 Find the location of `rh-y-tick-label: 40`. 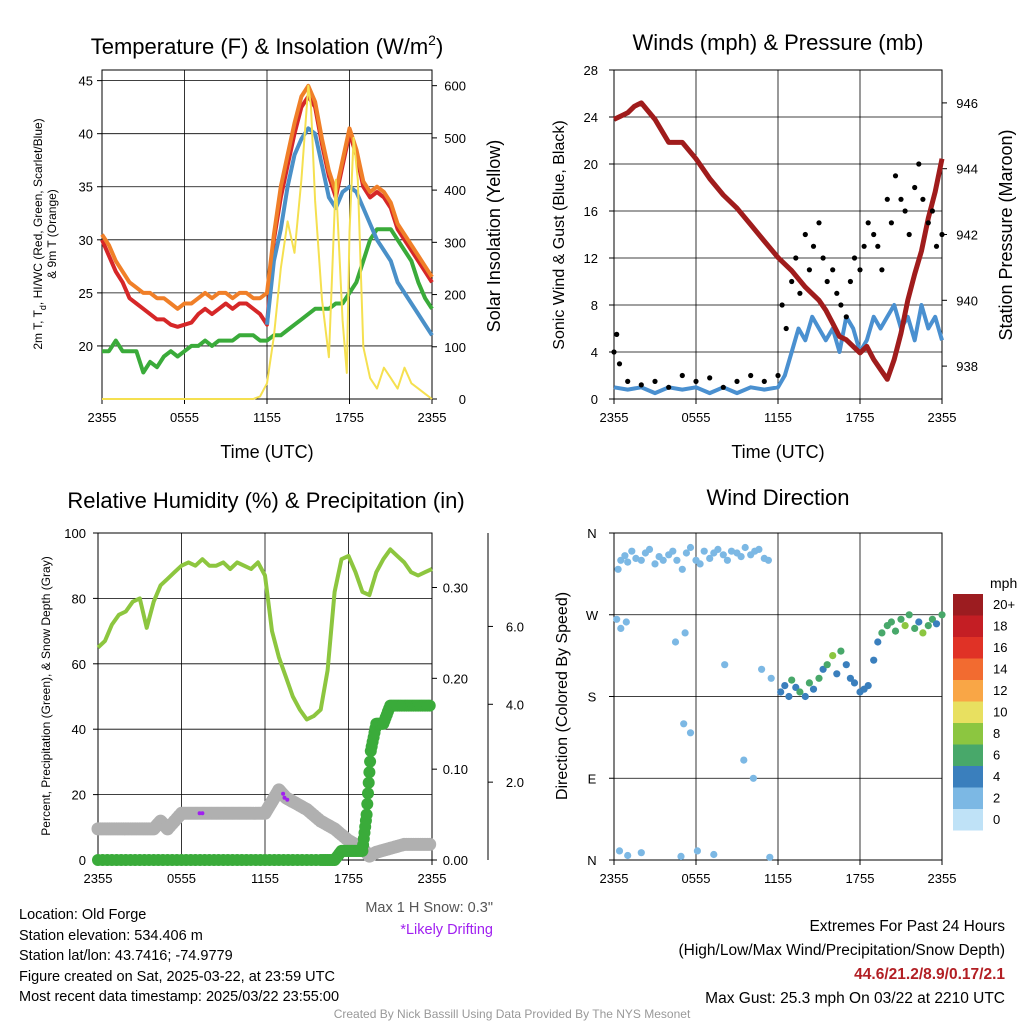

rh-y-tick-label: 40 is located at coordinates (79, 729).